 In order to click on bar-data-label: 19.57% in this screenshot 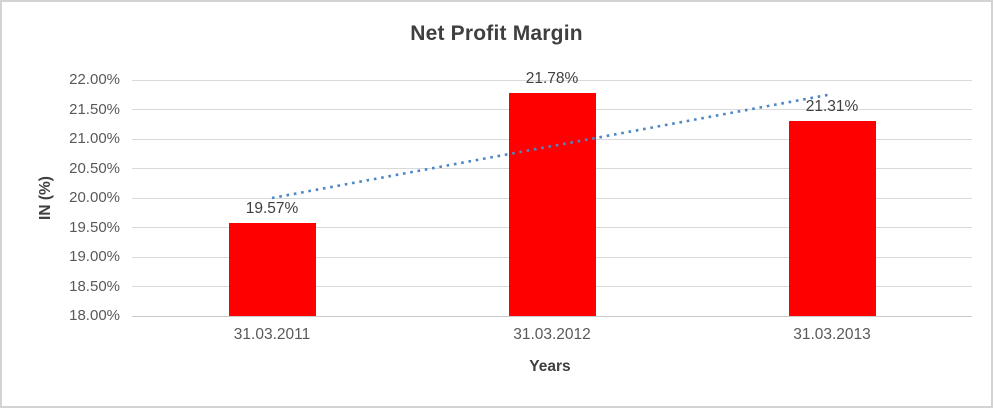, I will do `click(272, 209)`.